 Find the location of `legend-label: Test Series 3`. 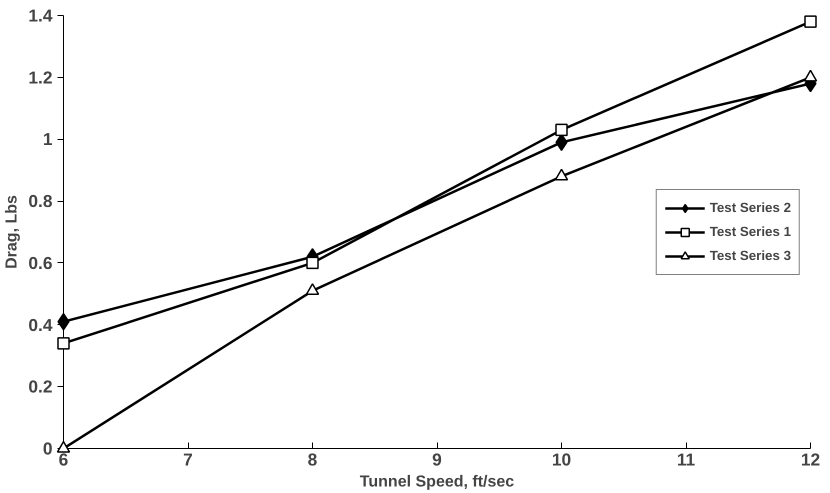

legend-label: Test Series 3 is located at coordinates (750, 255).